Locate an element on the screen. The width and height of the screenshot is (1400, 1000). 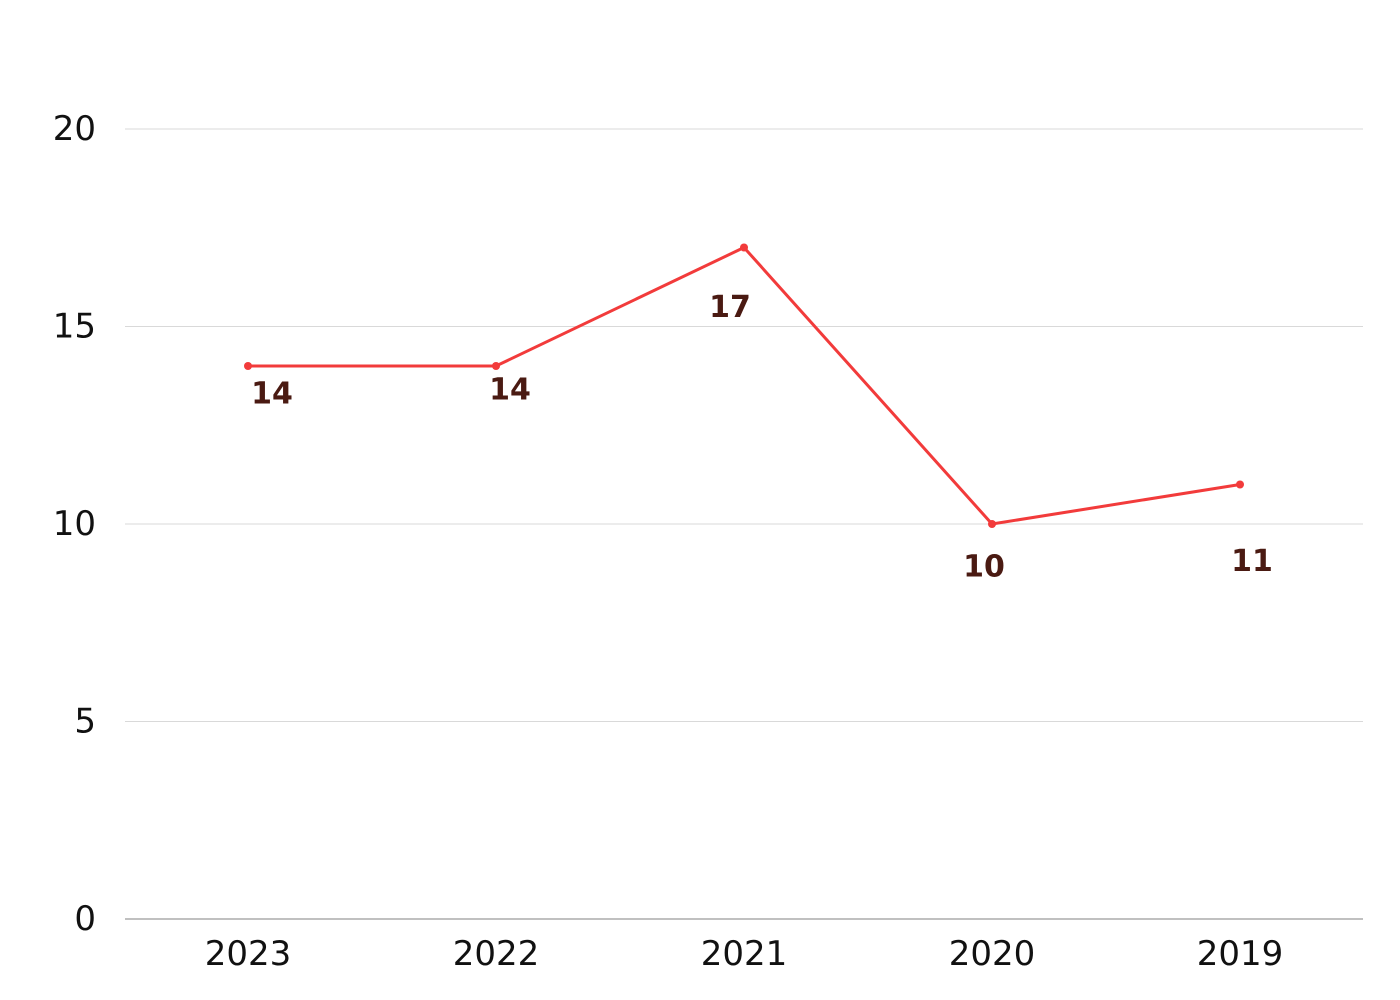
y-tick-label: 20 is located at coordinates (74, 129).